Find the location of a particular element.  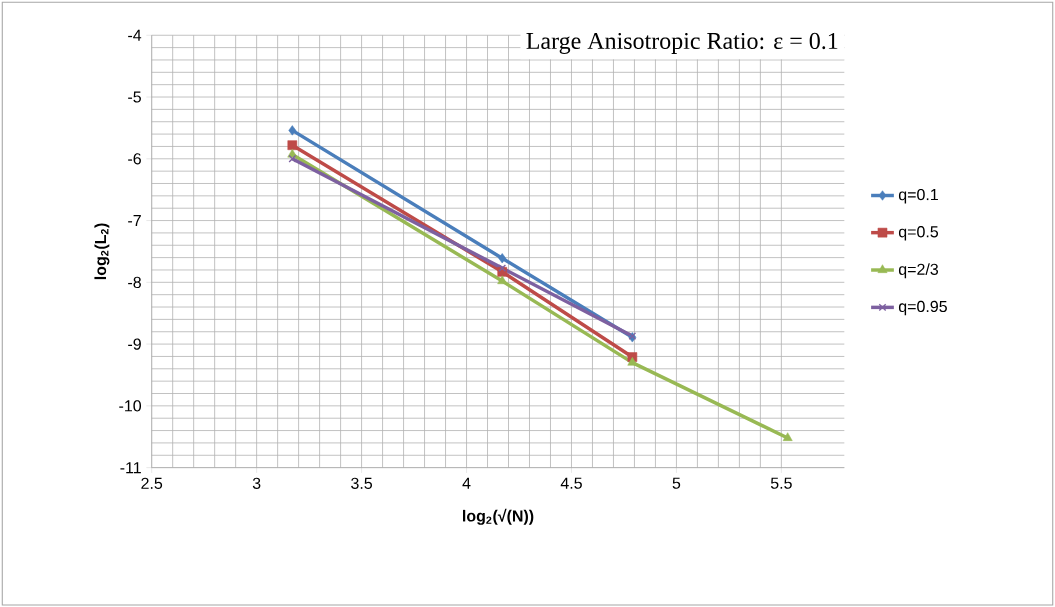

y-tick-label: -5 is located at coordinates (134, 97).